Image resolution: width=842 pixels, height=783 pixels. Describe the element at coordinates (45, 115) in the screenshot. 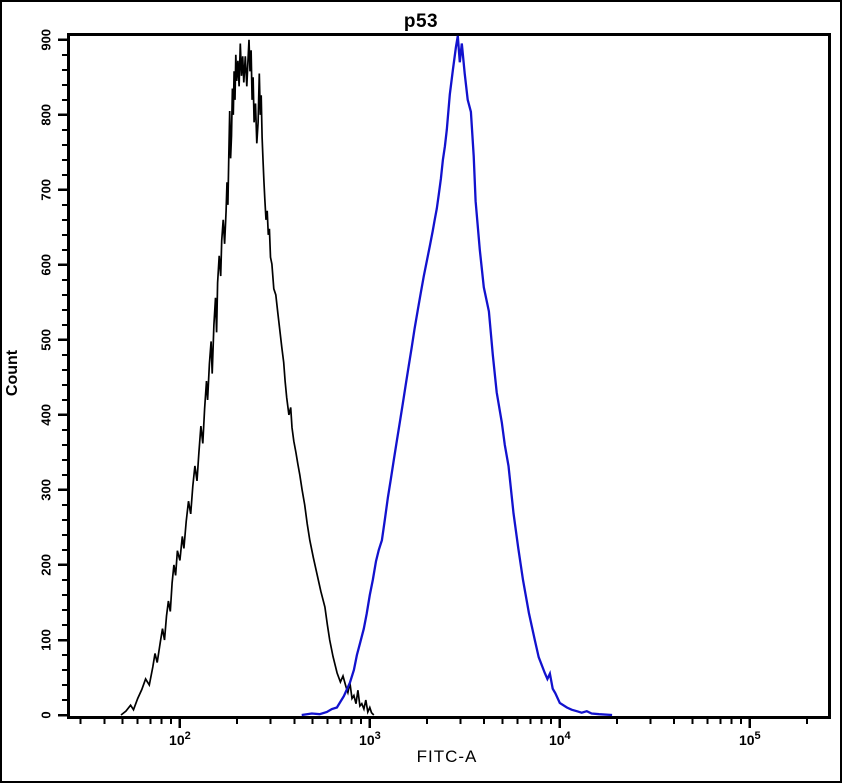

I see `y-tick-label: 800` at that location.